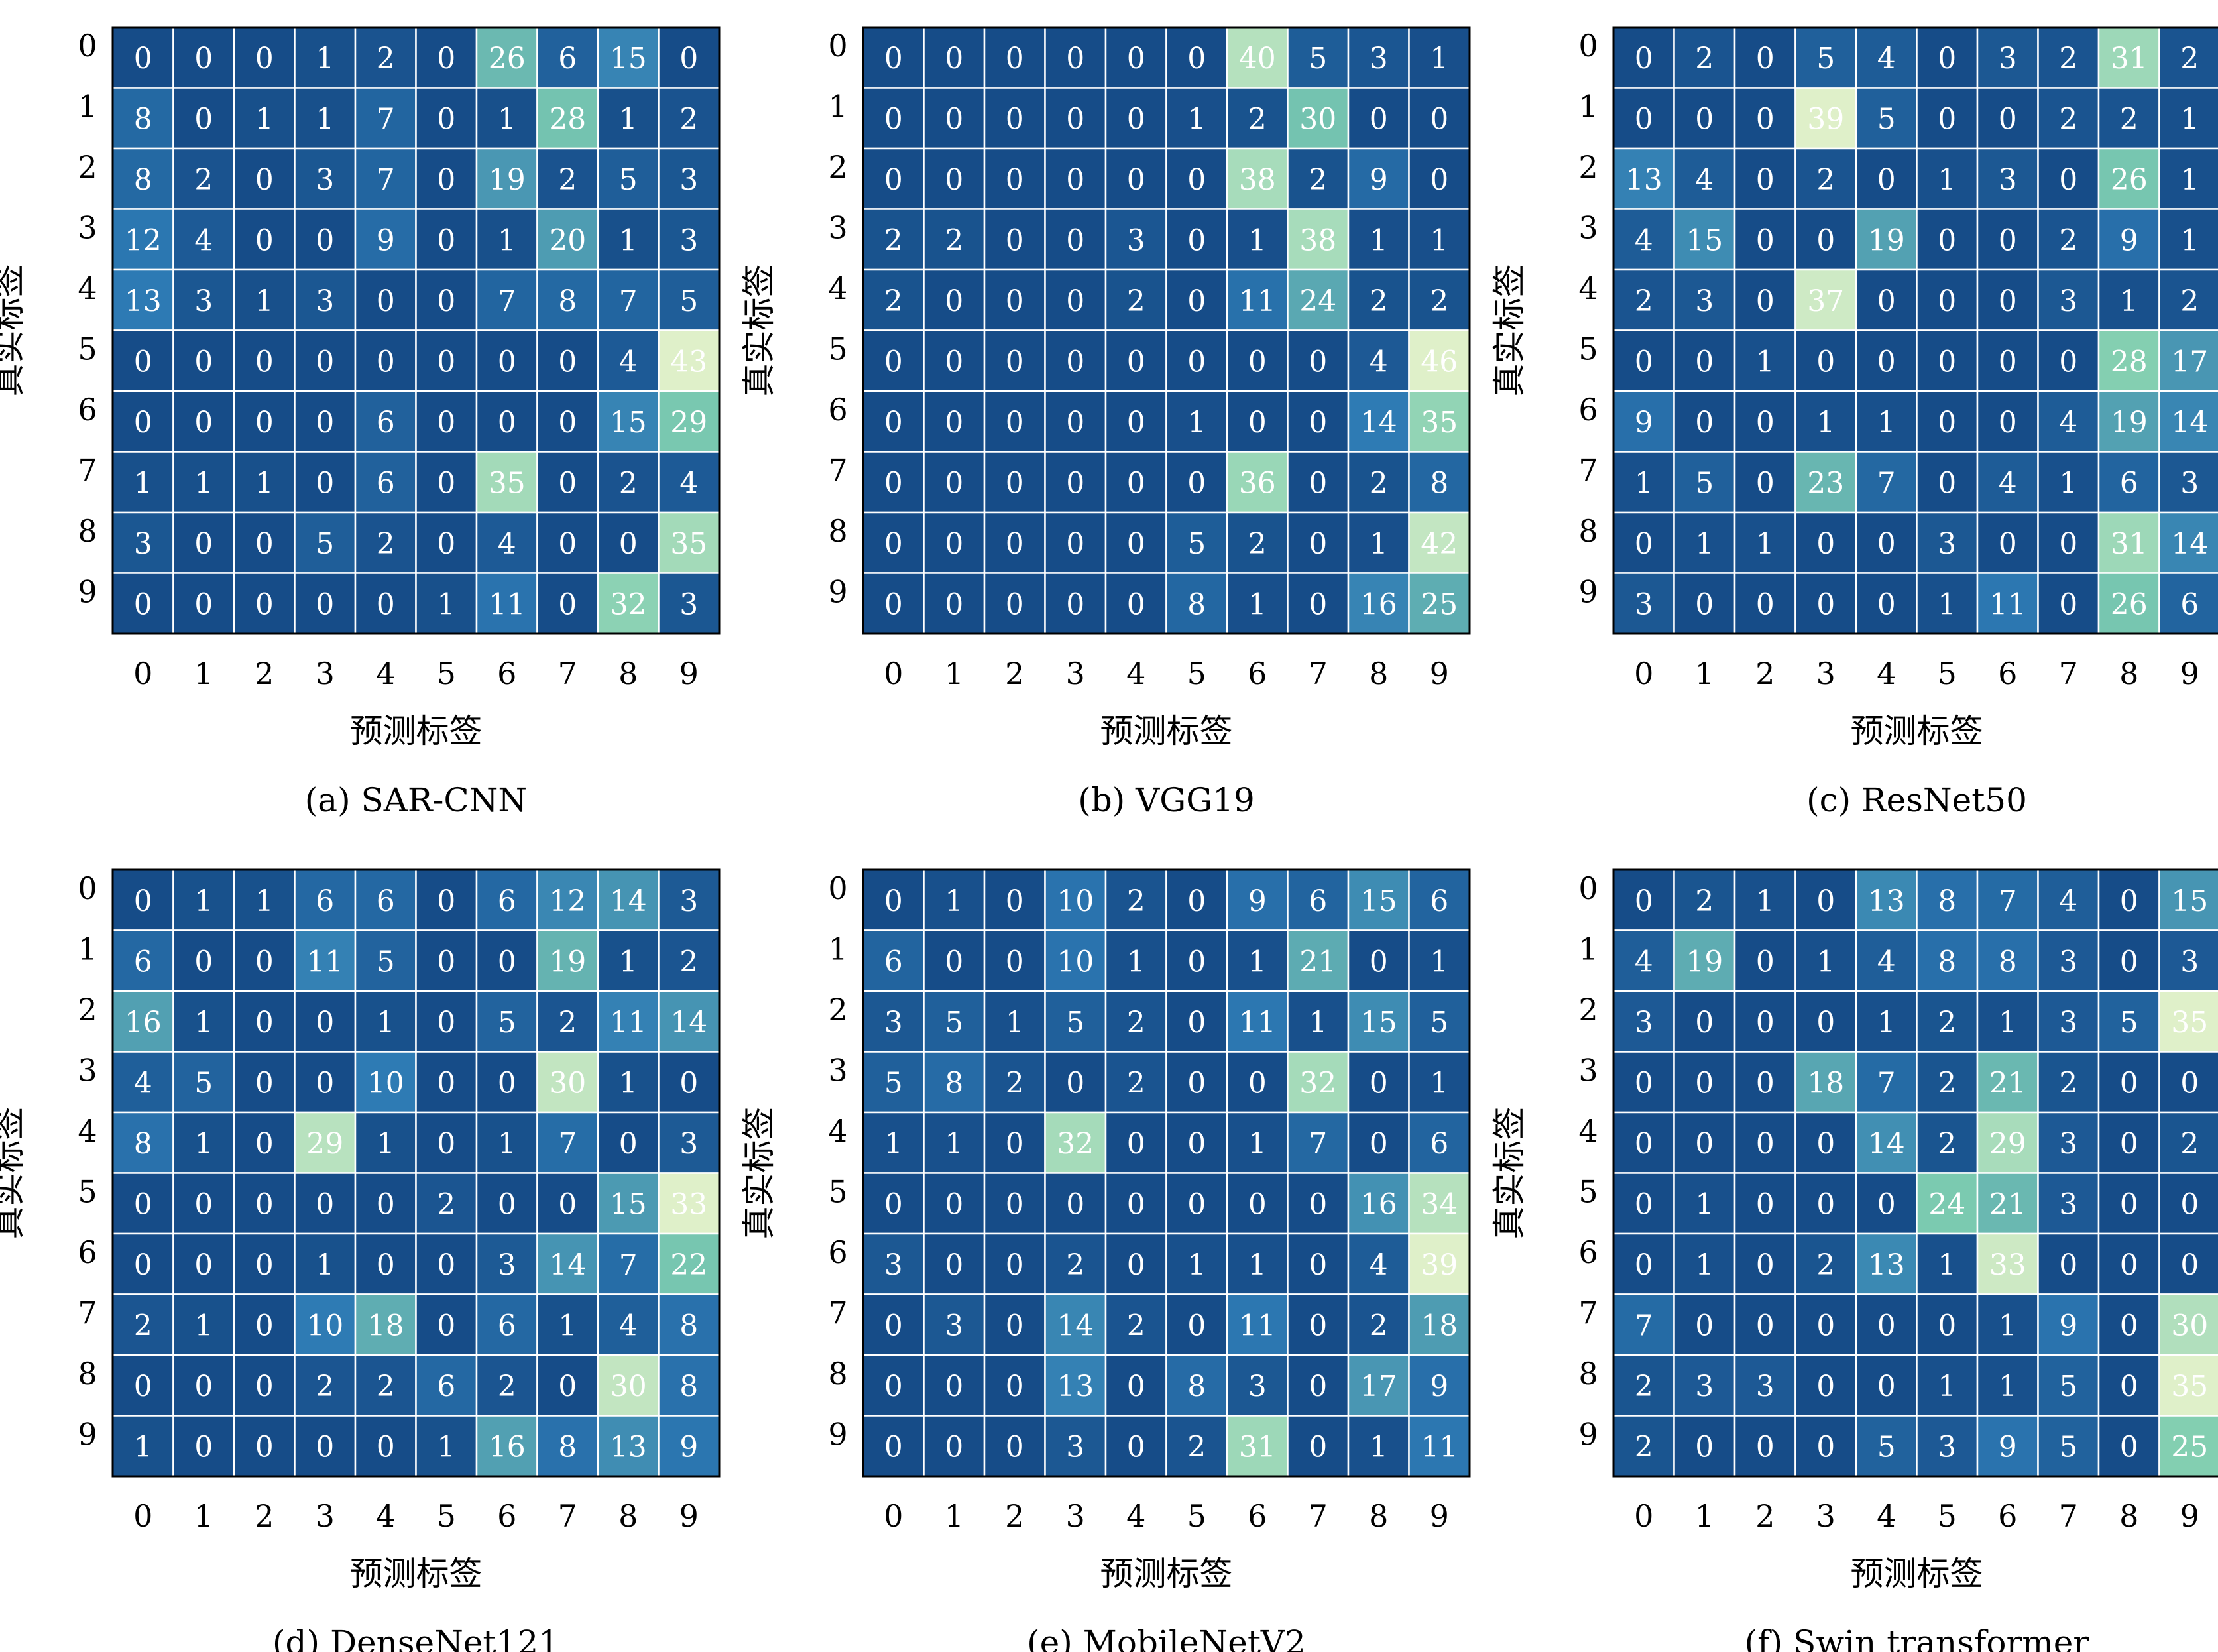 This screenshot has height=1652, width=2218. I want to click on cell-value-label: 14, so click(688, 1022).